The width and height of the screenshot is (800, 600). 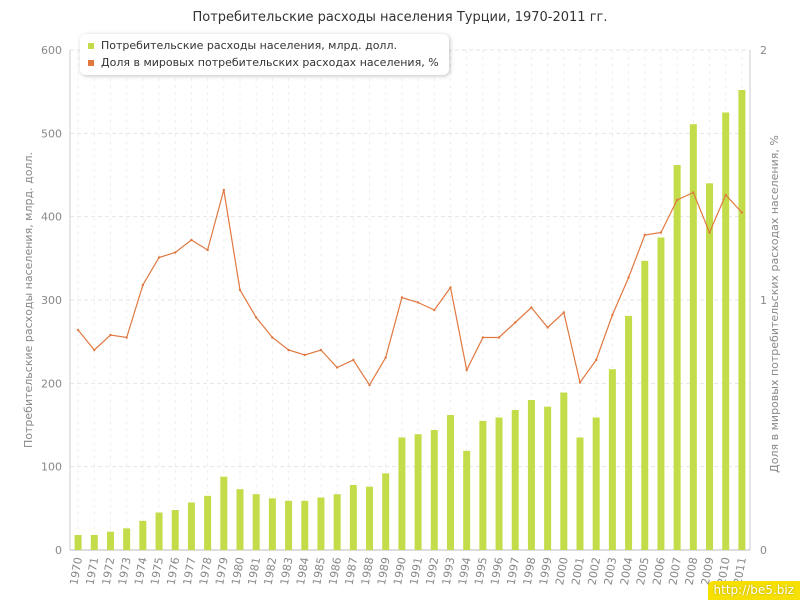 What do you see at coordinates (677, 357) in the screenshot?
I see `bar-2007` at bounding box center [677, 357].